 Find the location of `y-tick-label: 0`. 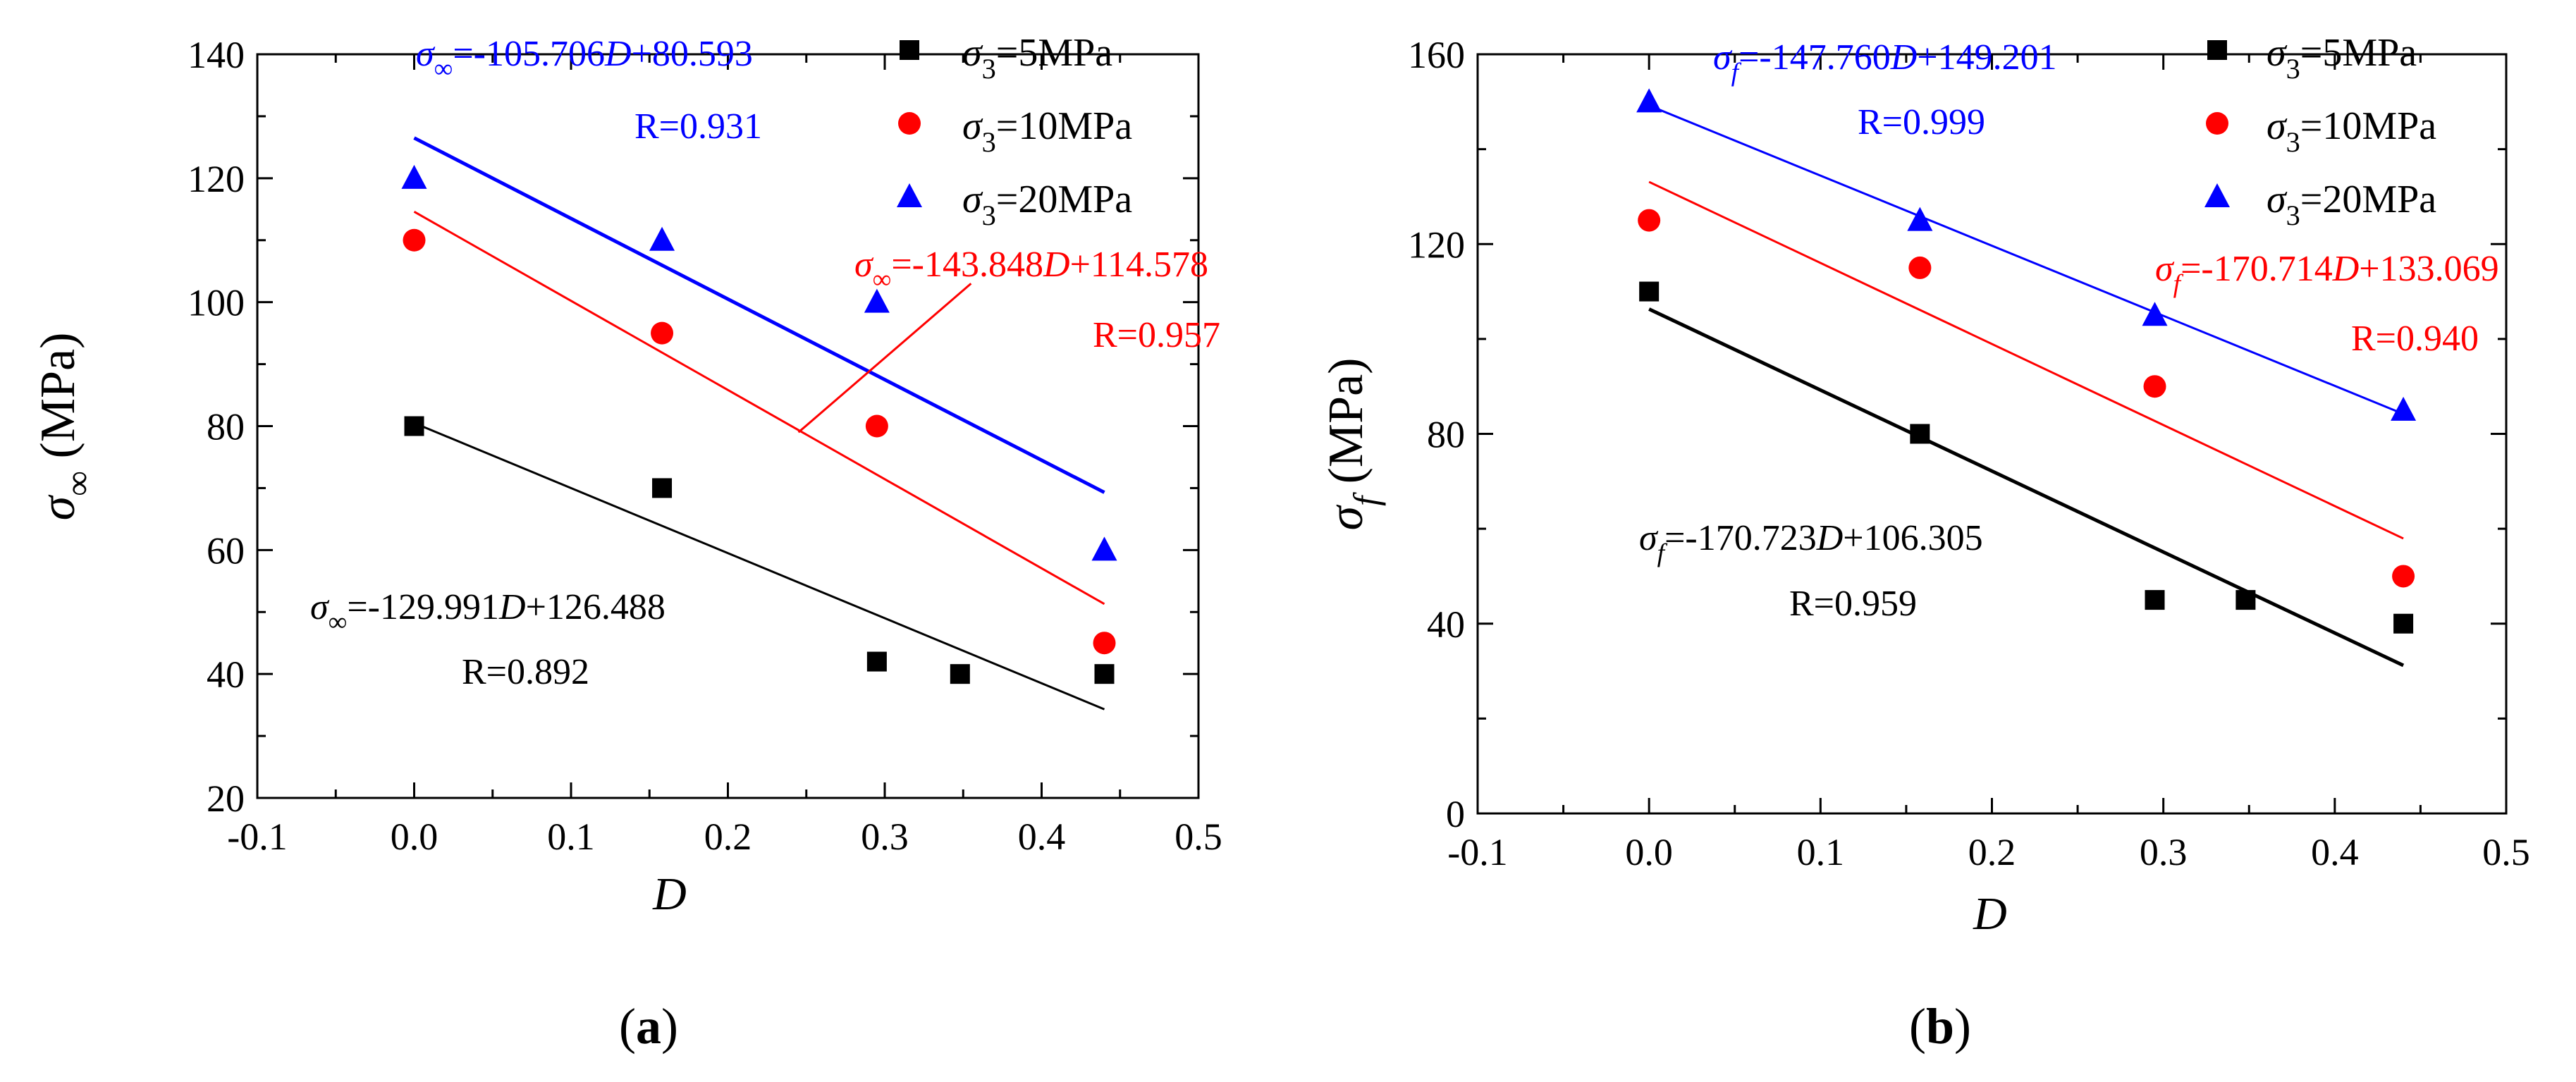

y-tick-label: 0 is located at coordinates (1455, 814).